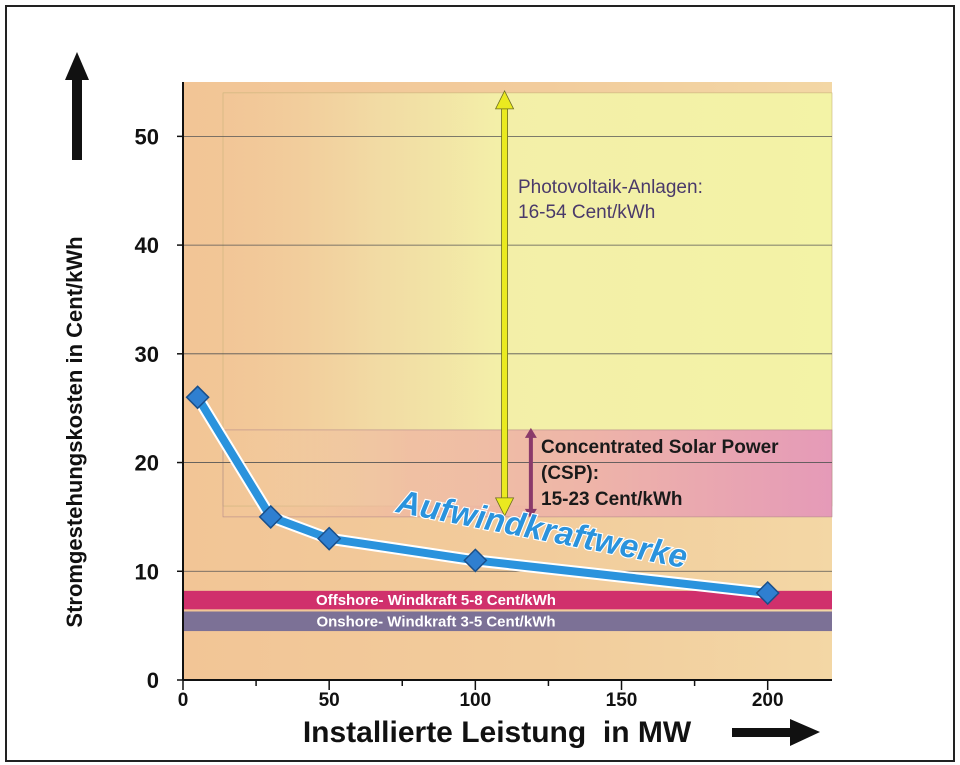  Describe the element at coordinates (153, 680) in the screenshot. I see `y-tick-label: 0` at that location.